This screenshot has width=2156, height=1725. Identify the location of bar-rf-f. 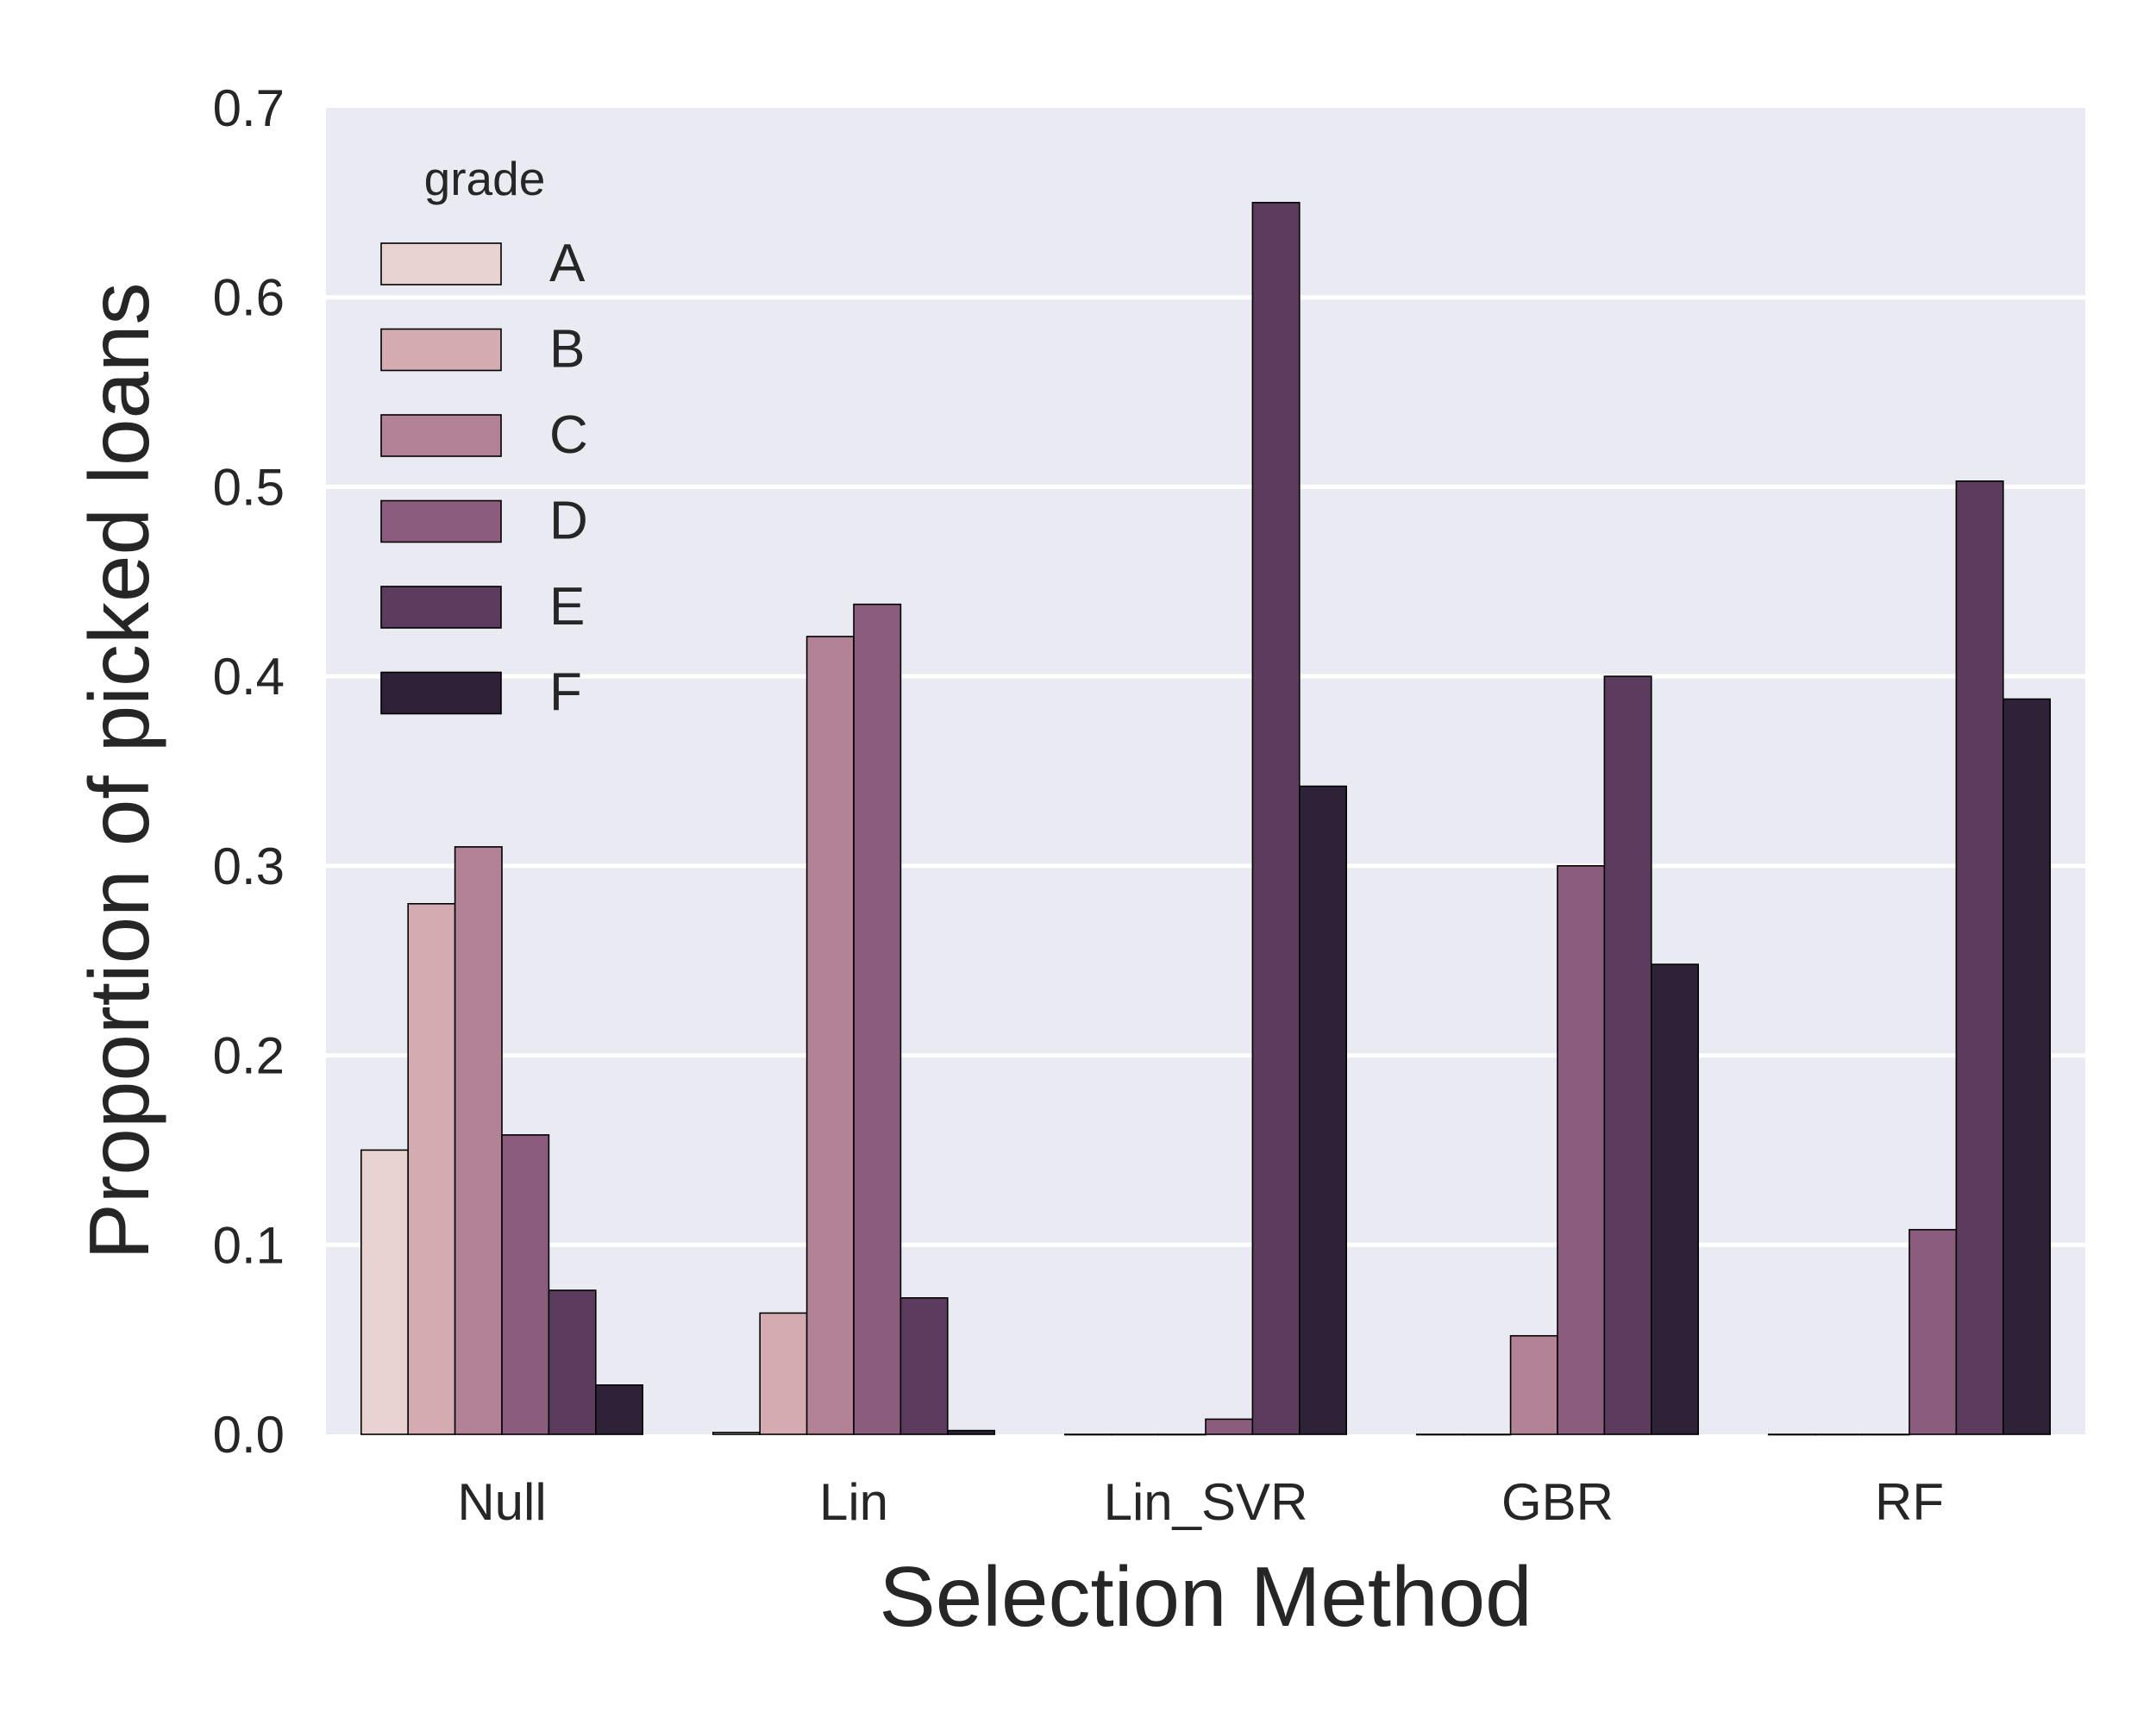
(2027, 1066).